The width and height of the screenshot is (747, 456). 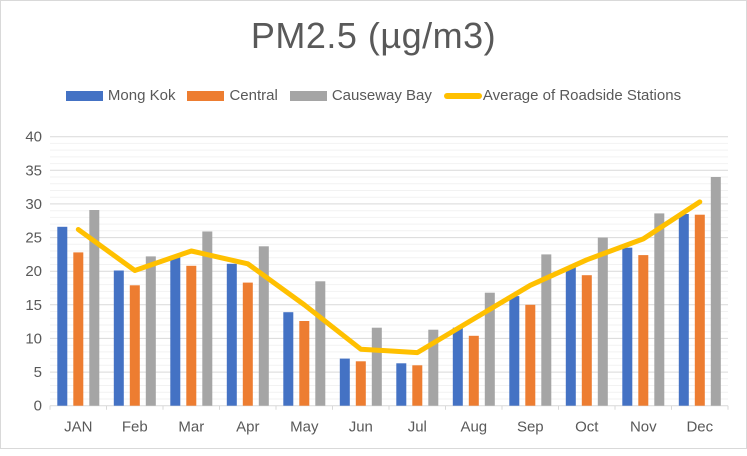 I want to click on bar-causeway-bay-feb, so click(x=150, y=331).